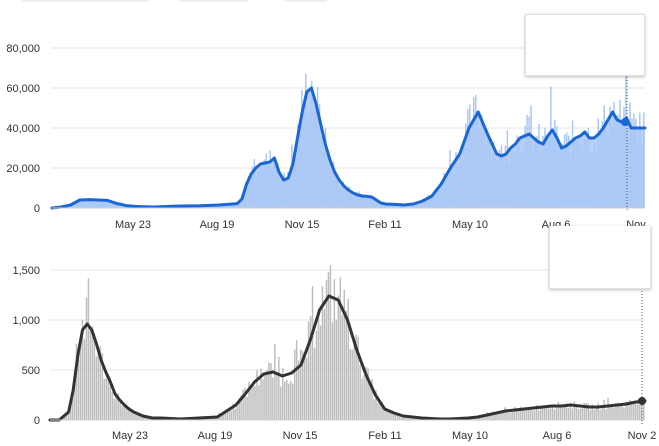 Image resolution: width=659 pixels, height=446 pixels. Describe the element at coordinates (37, 209) in the screenshot. I see `y-tick-label: 0` at that location.